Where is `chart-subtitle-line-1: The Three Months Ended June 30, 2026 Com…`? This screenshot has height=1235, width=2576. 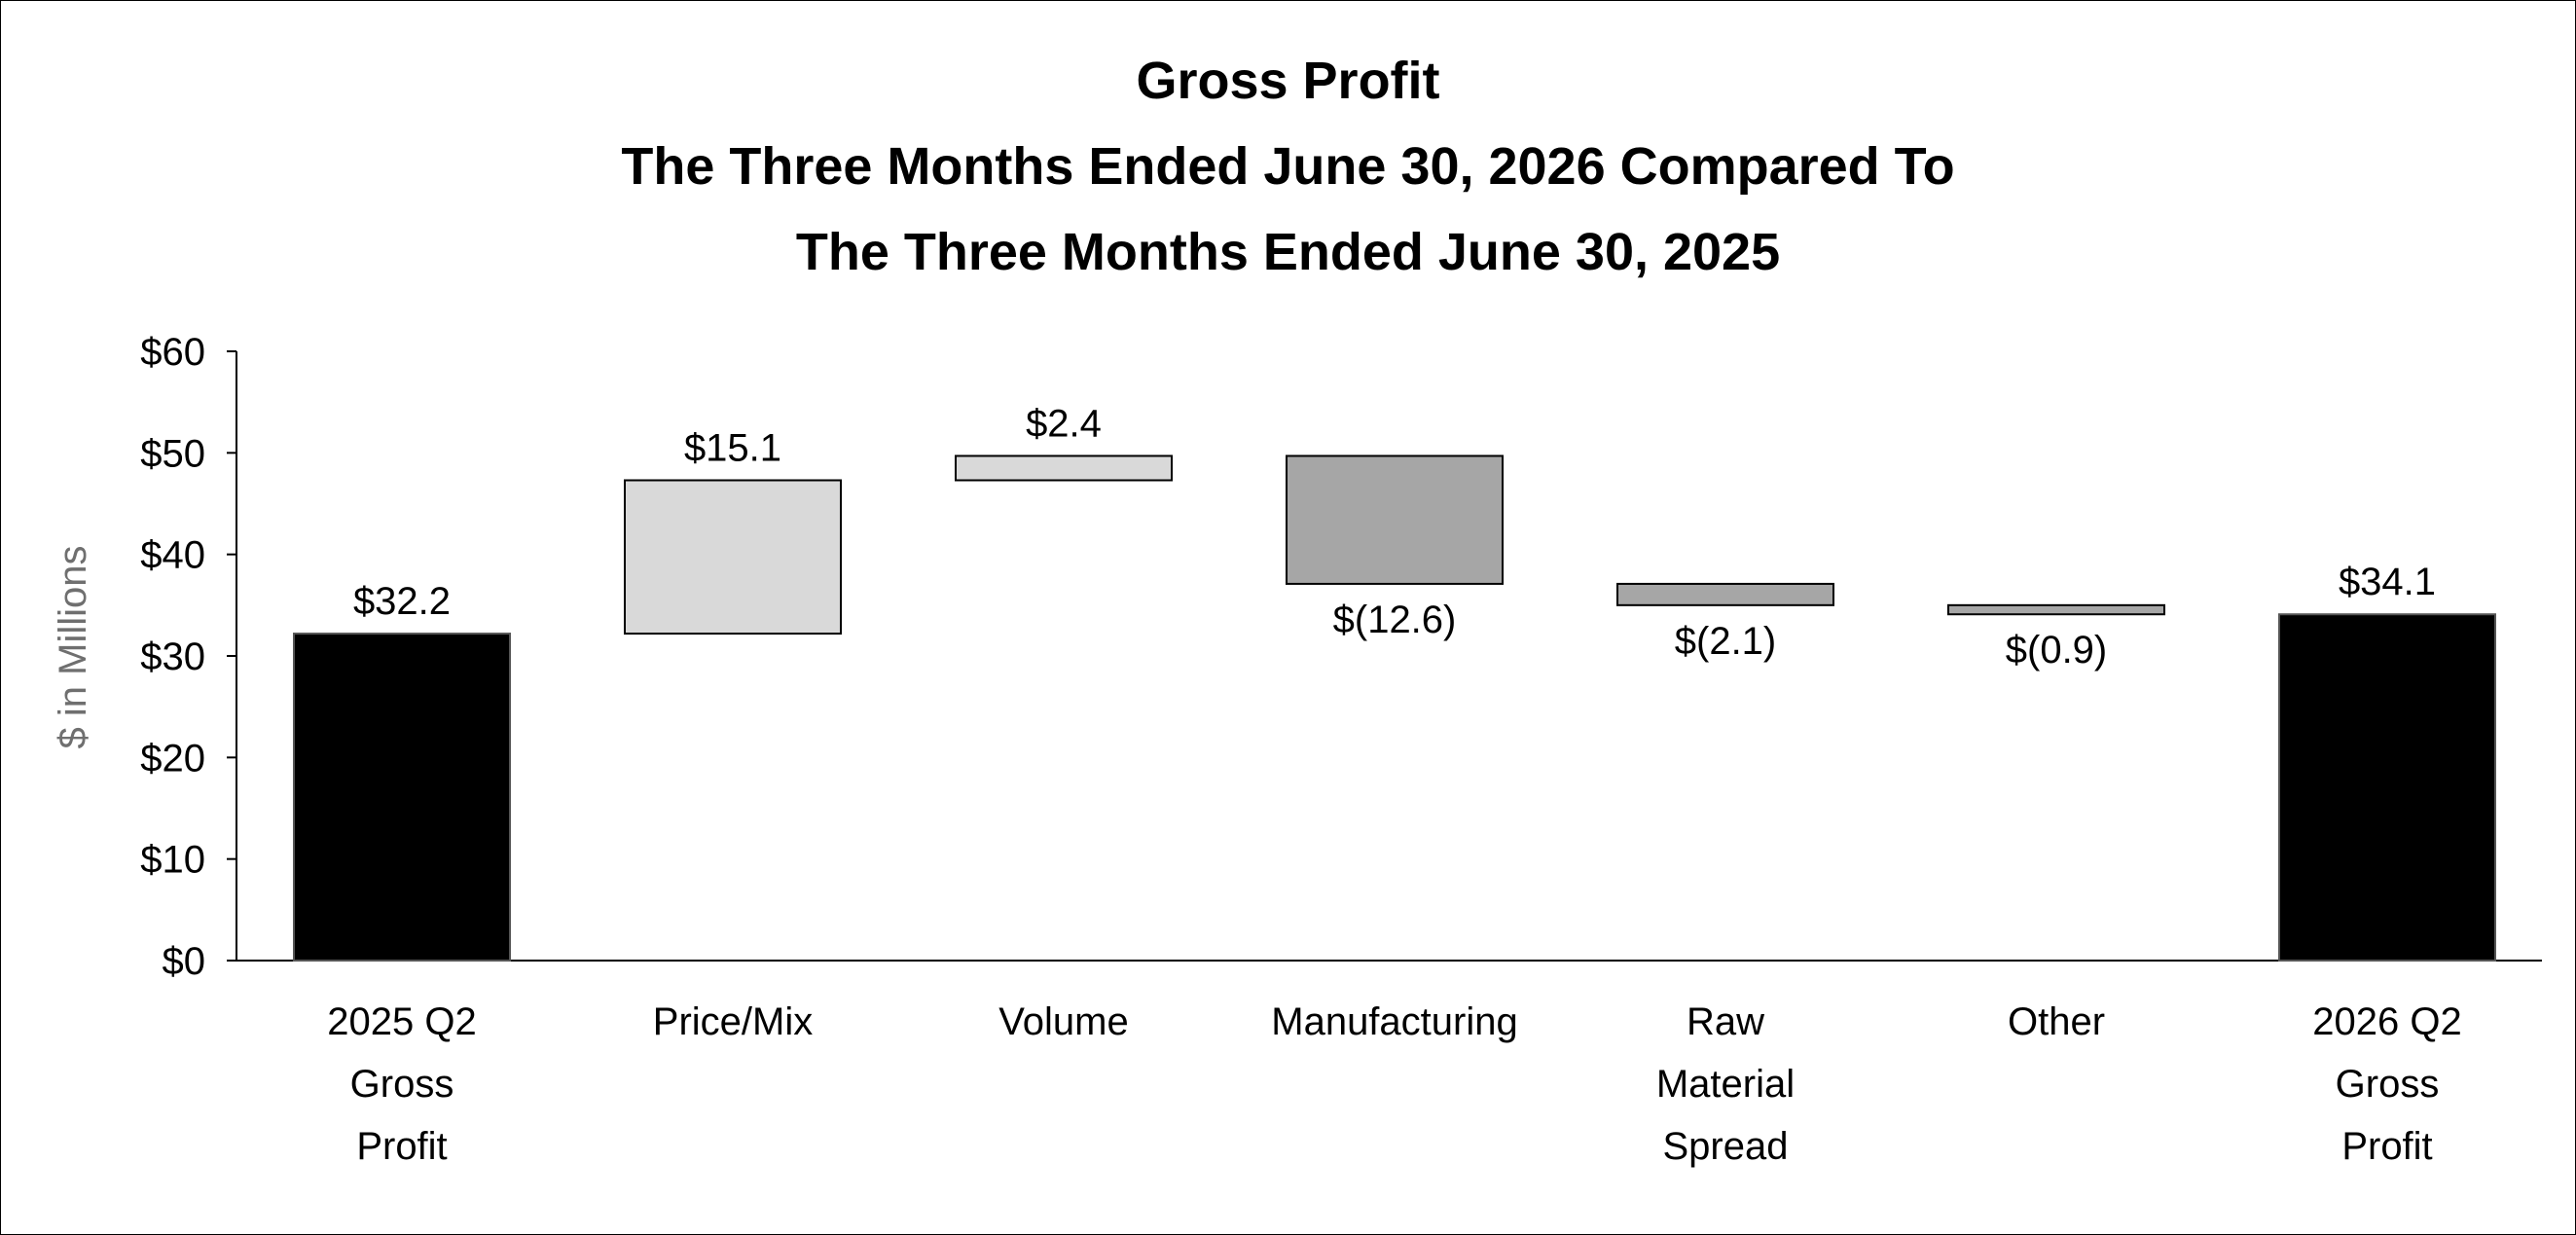 chart-subtitle-line-1: The Three Months Ended June 30, 2026 Com… is located at coordinates (1288, 166).